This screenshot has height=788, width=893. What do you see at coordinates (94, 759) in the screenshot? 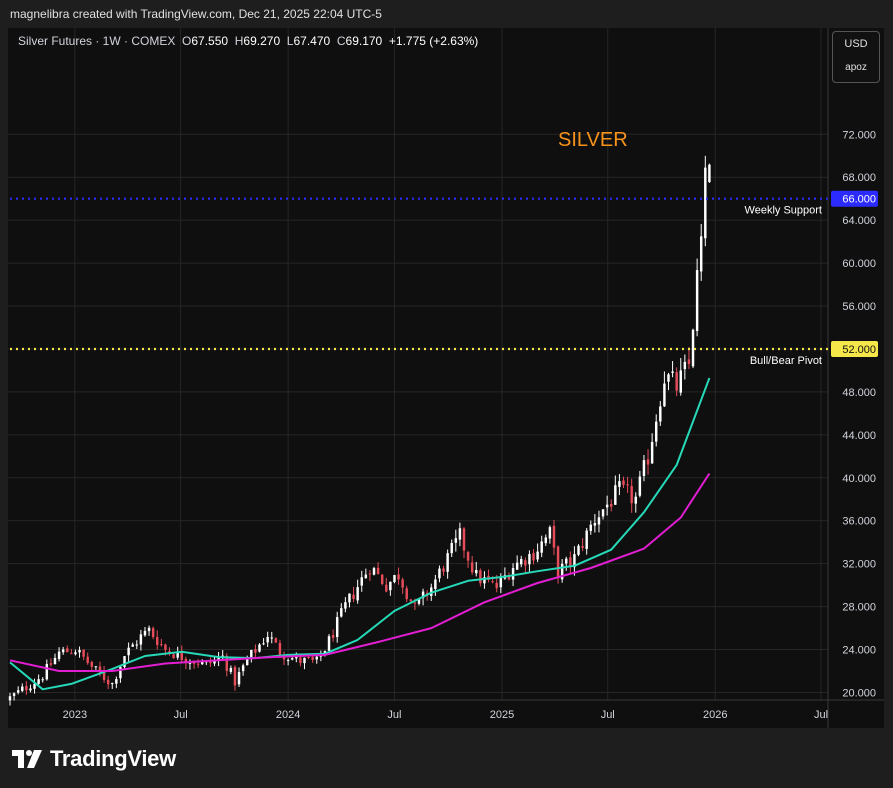
I see `tradingview-brand: TradingView` at bounding box center [94, 759].